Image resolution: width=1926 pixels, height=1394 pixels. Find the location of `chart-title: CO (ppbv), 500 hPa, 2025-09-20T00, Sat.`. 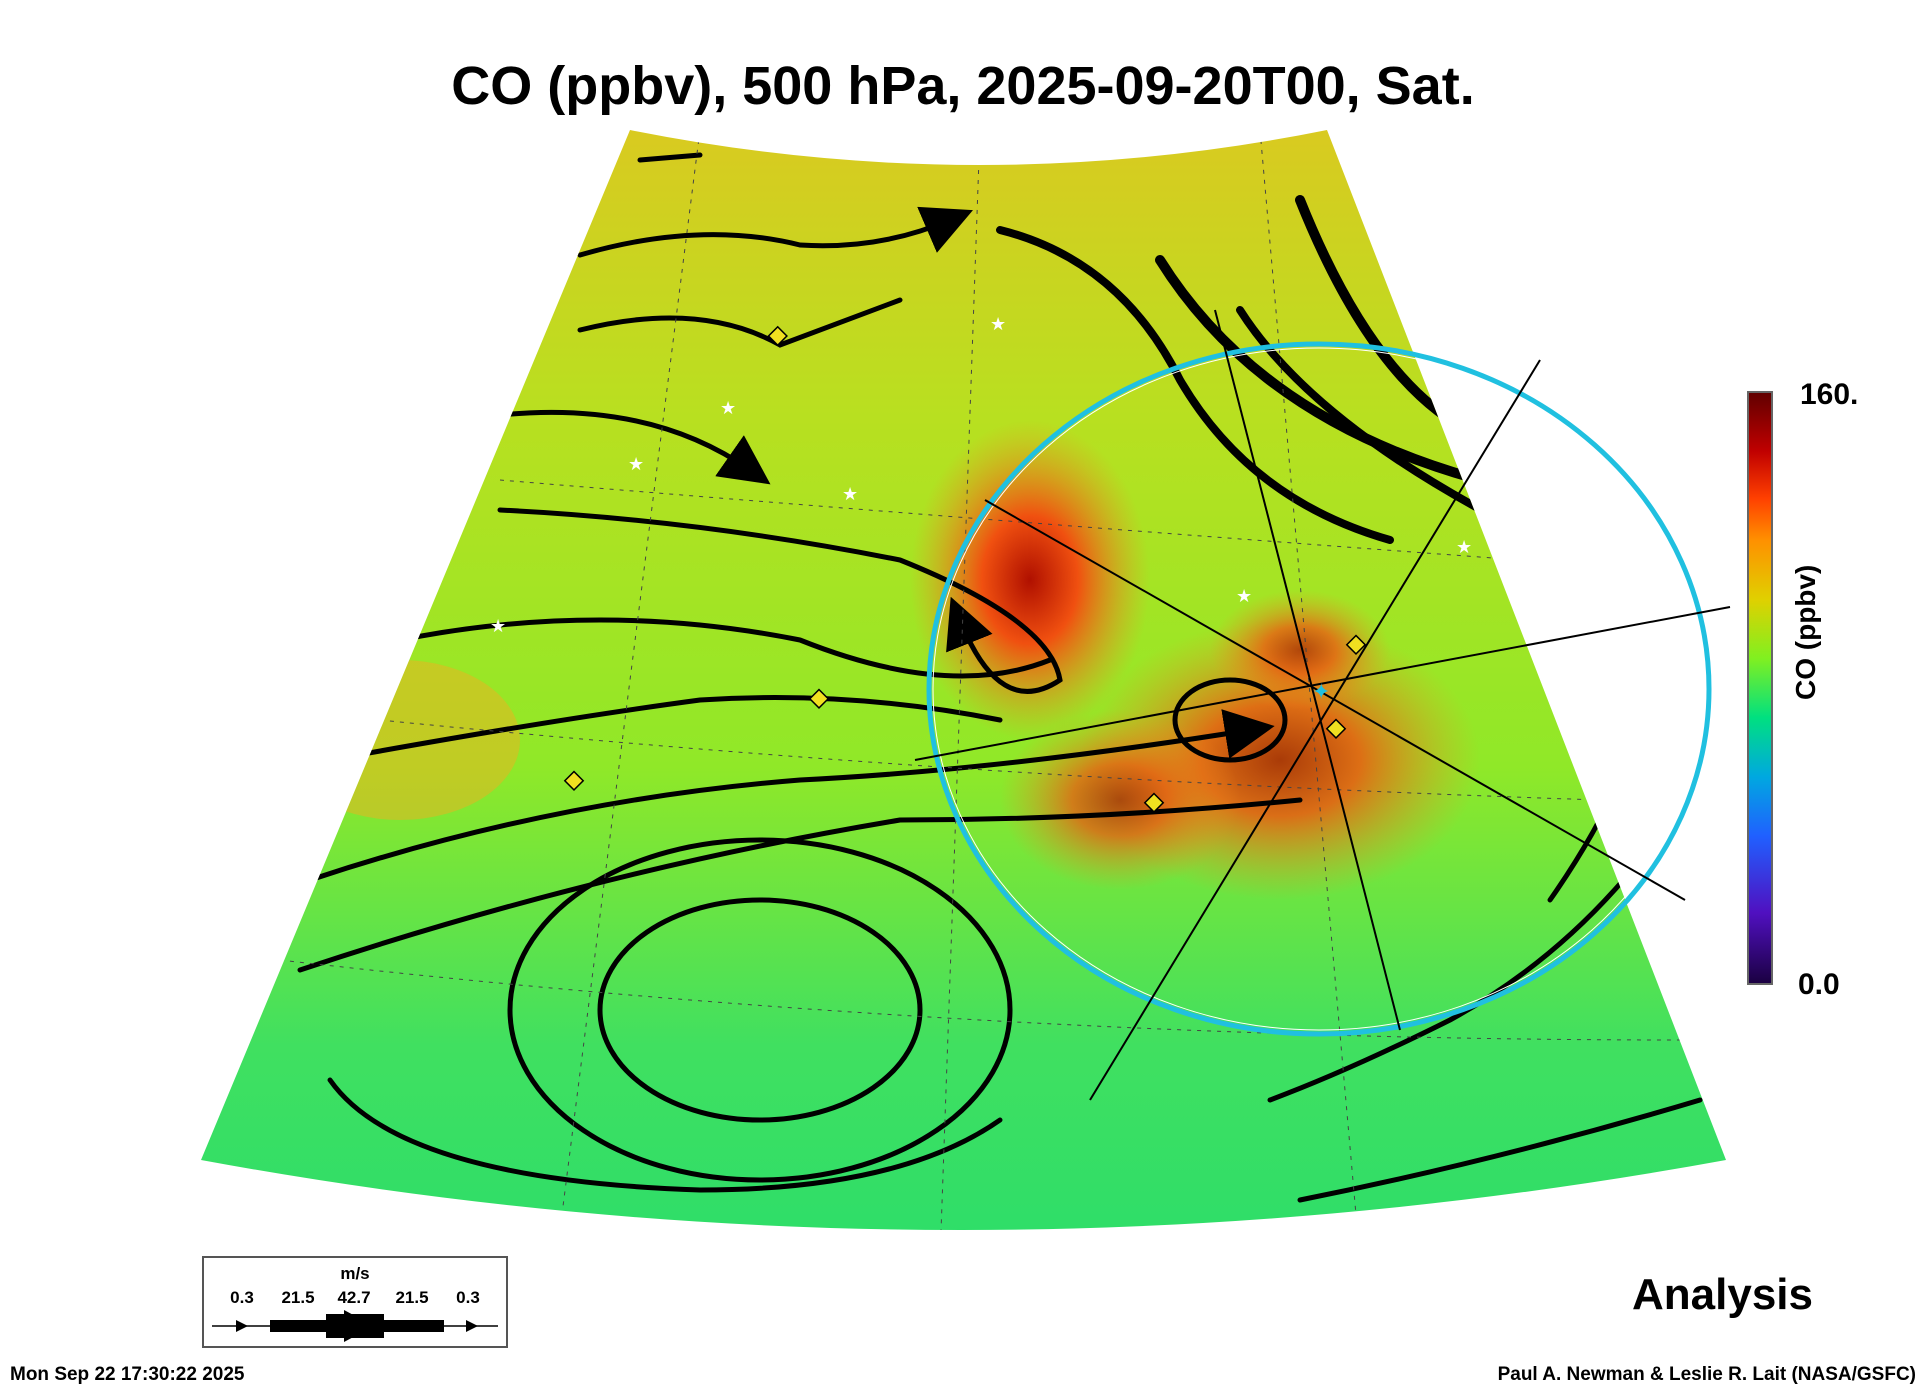

chart-title: CO (ppbv), 500 hPa, 2025-09-20T00, Sat. is located at coordinates (963, 86).